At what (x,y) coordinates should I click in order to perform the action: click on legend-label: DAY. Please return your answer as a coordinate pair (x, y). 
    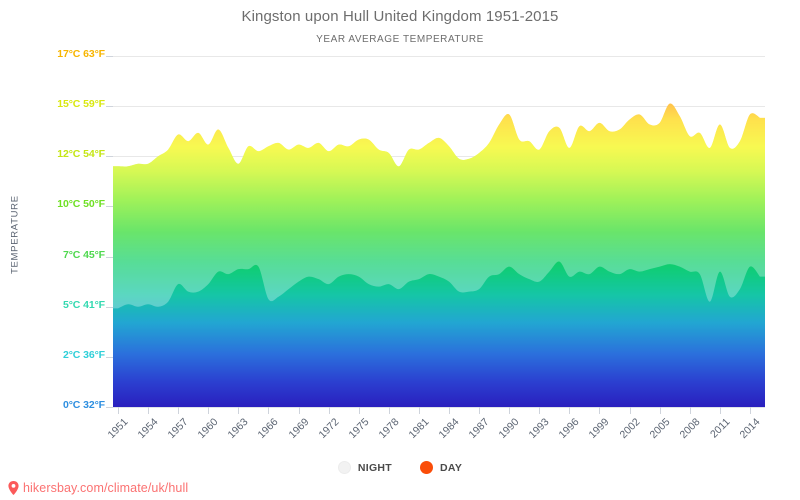
    Looking at the image, I should click on (451, 467).